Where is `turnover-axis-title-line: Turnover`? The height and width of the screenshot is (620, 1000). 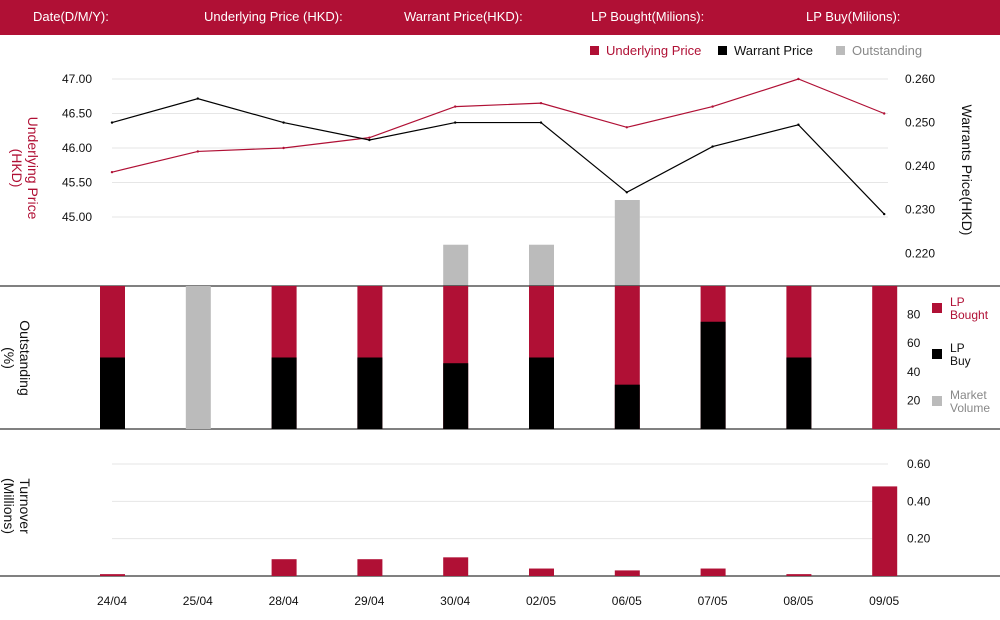
turnover-axis-title-line: Turnover is located at coordinates (25, 506).